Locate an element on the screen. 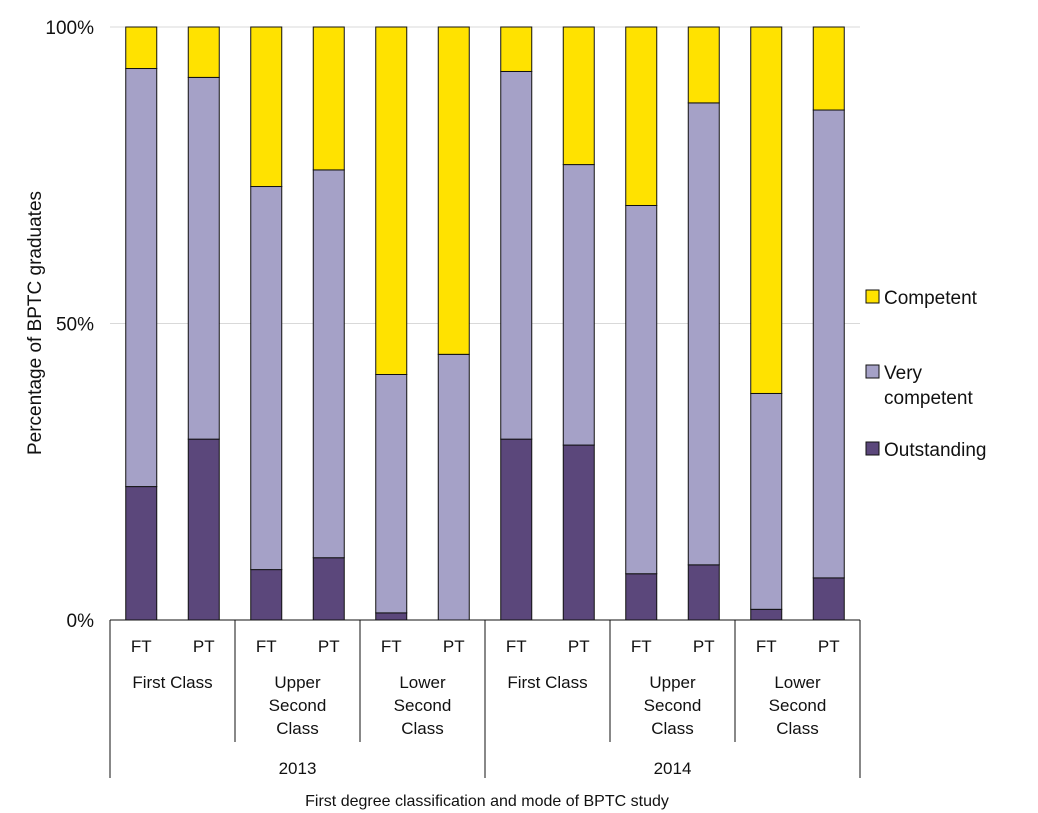 The image size is (1038, 813). legend-label: Outstanding is located at coordinates (935, 450).